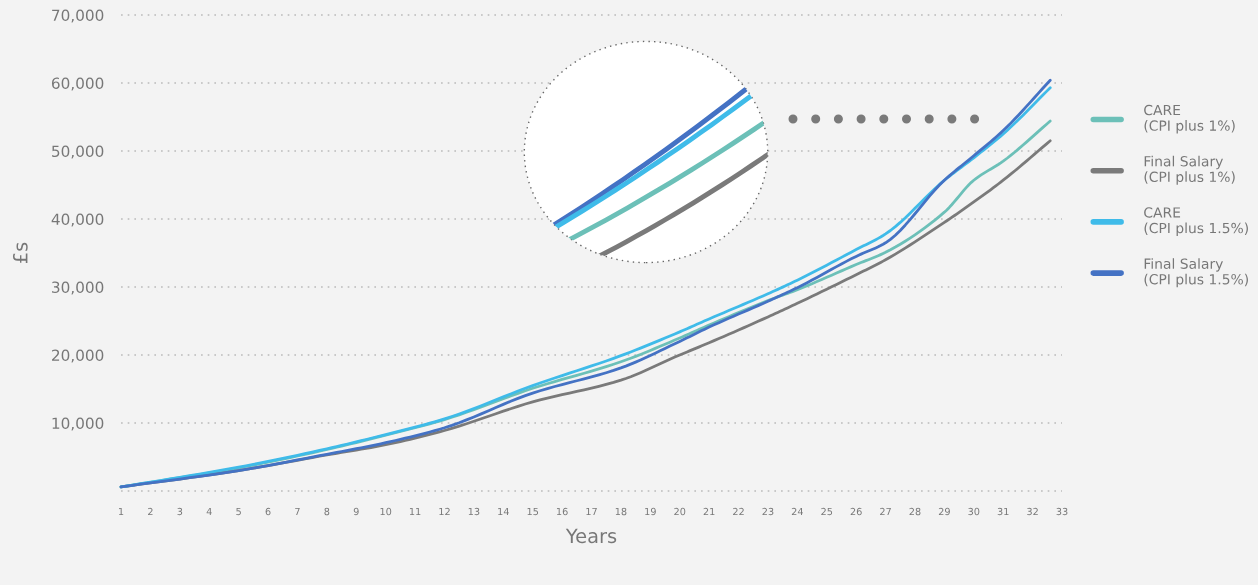 The image size is (1258, 585). I want to click on x-tick-label: 29, so click(944, 511).